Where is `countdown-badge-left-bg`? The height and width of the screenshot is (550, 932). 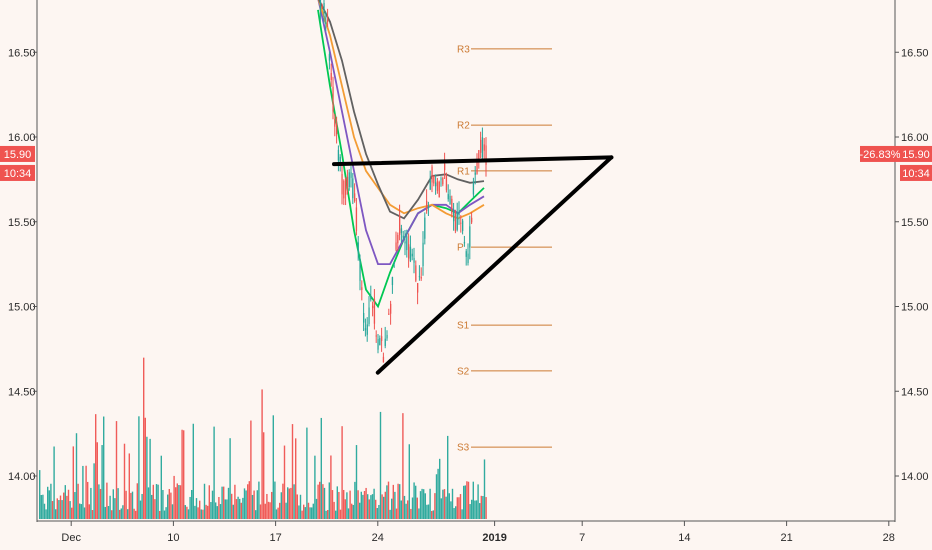 countdown-badge-left-bg is located at coordinates (17, 172).